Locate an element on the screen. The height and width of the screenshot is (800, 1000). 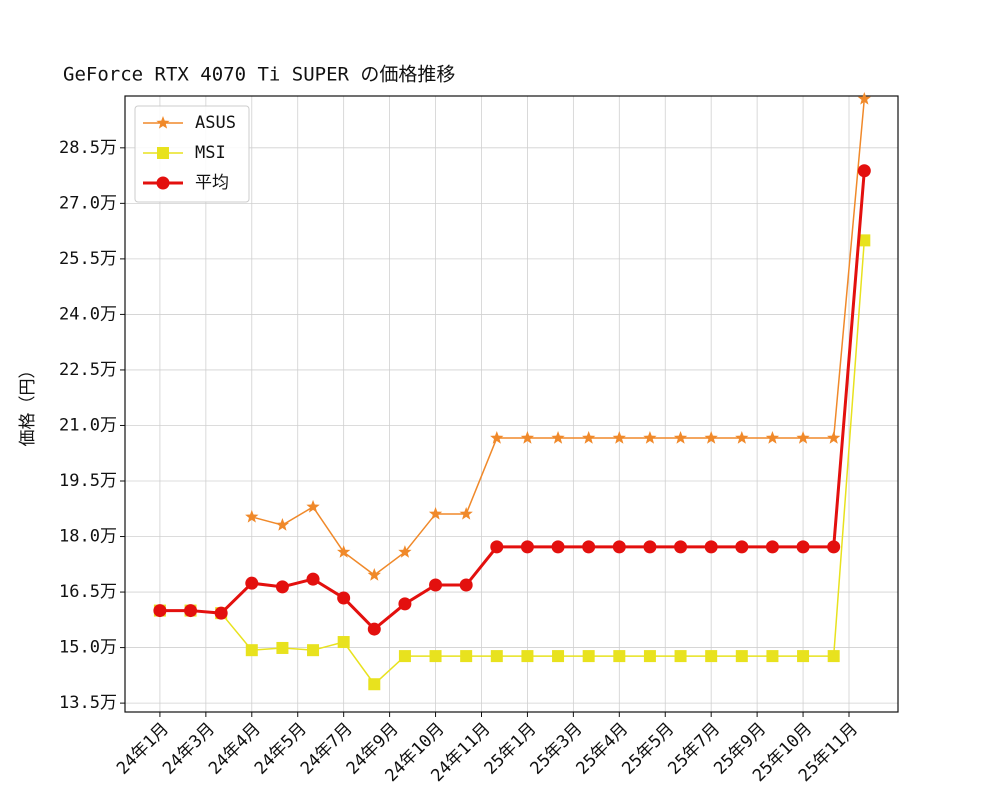
y-tick-label: 28.5万 is located at coordinates (88, 148).